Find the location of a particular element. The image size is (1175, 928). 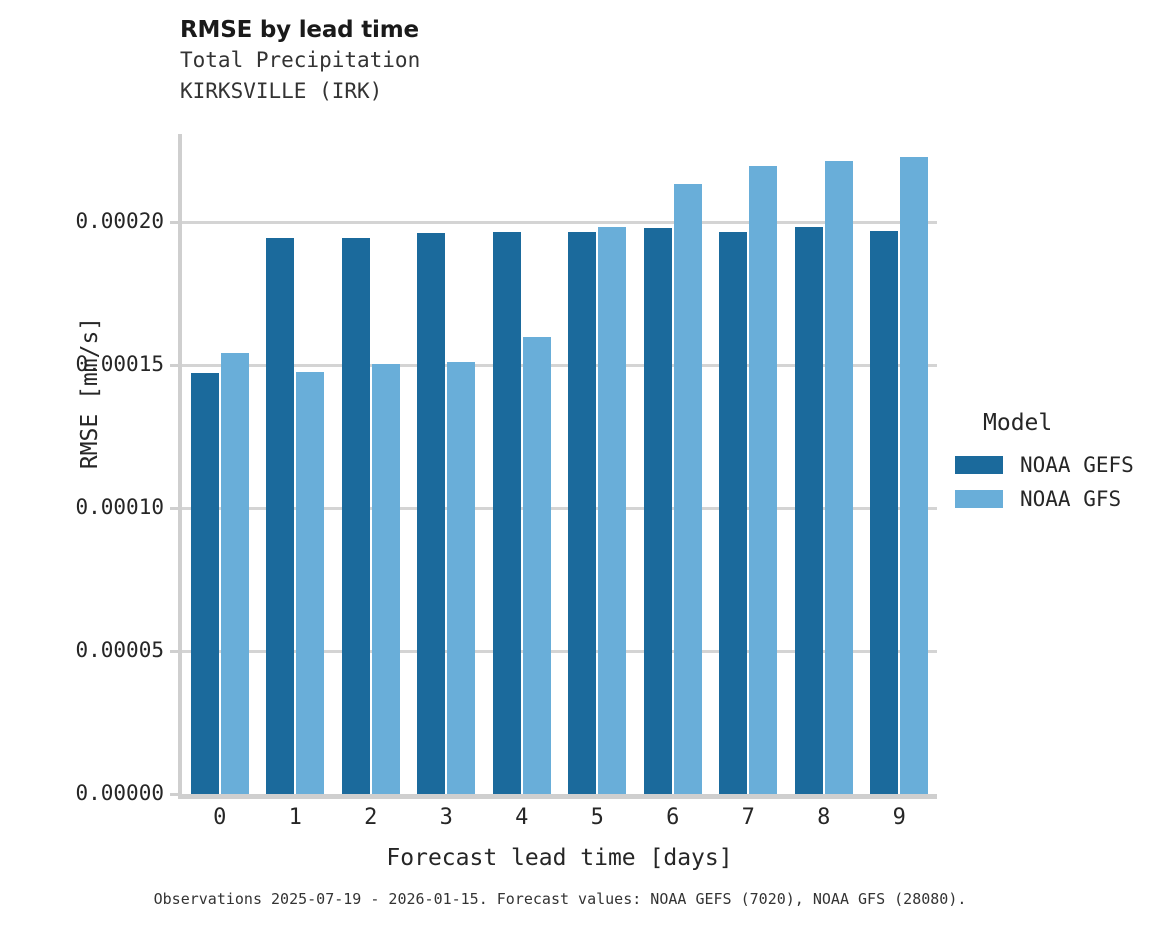

y-axis-title: RMSE [mm/s] is located at coordinates (90, 393).